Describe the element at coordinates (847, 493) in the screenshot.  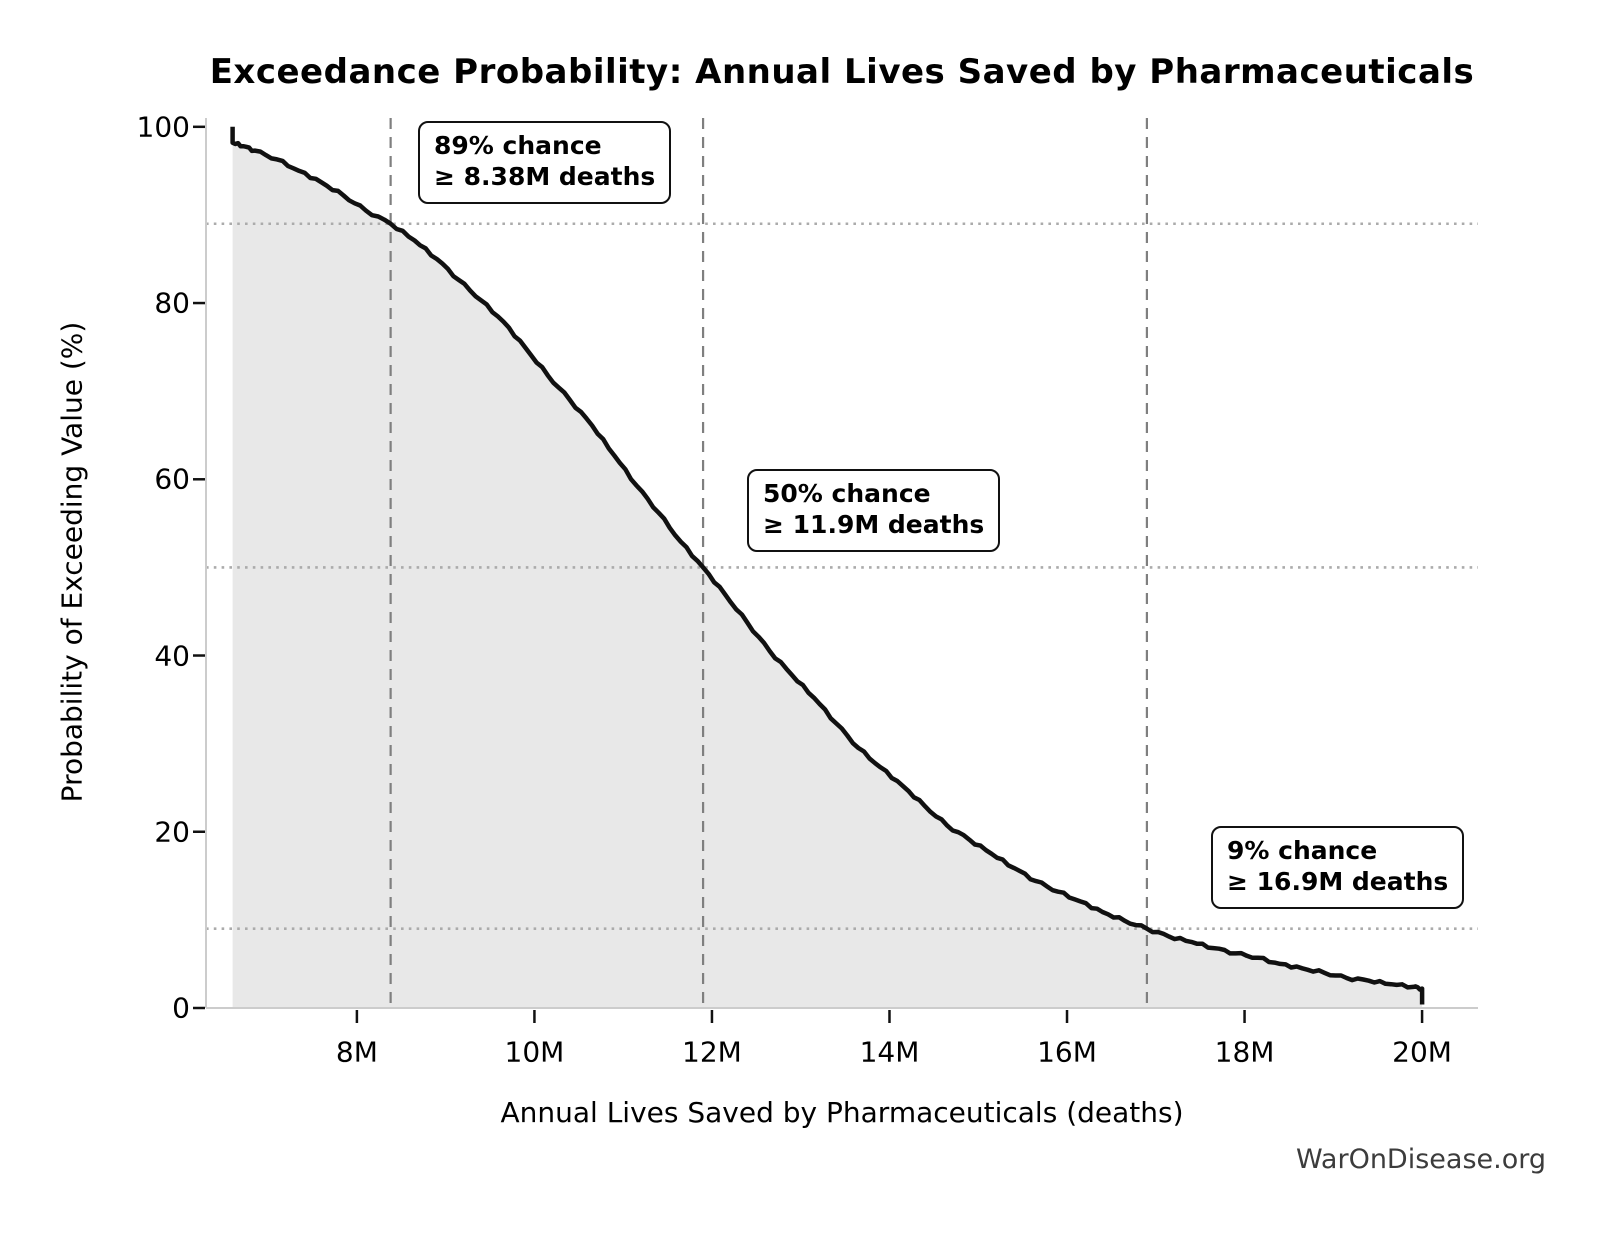
I see `annotation-line1: 50% chance` at that location.